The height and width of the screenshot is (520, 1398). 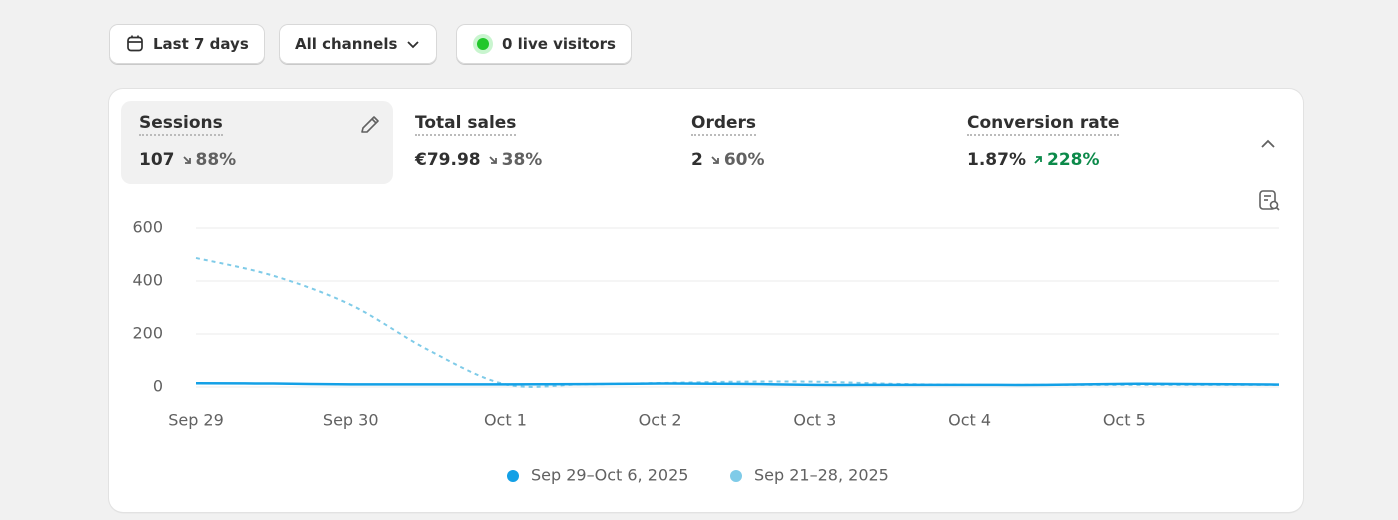 I want to click on report-icon, so click(x=1270, y=201).